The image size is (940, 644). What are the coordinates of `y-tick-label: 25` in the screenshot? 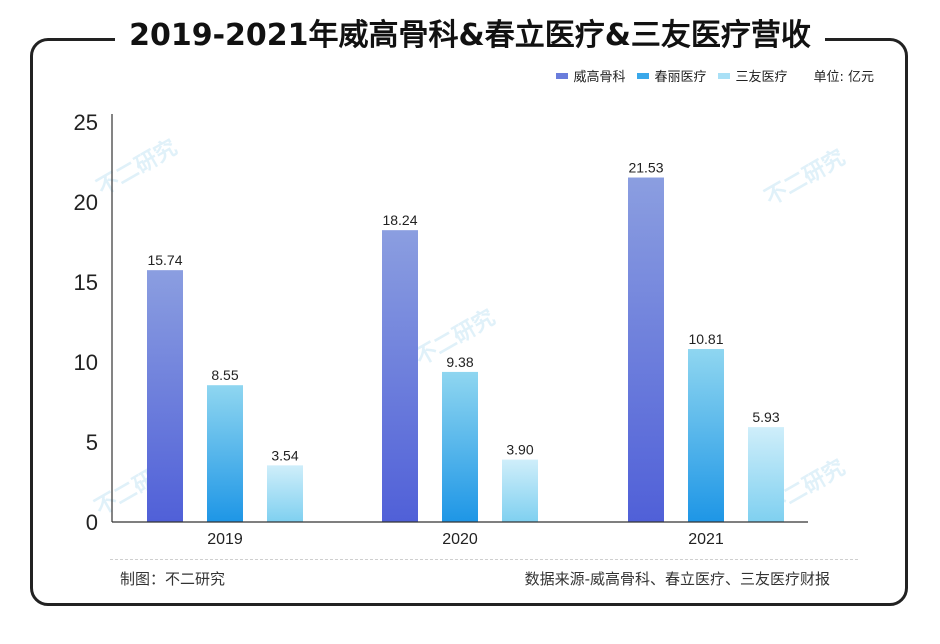 It's located at (86, 122).